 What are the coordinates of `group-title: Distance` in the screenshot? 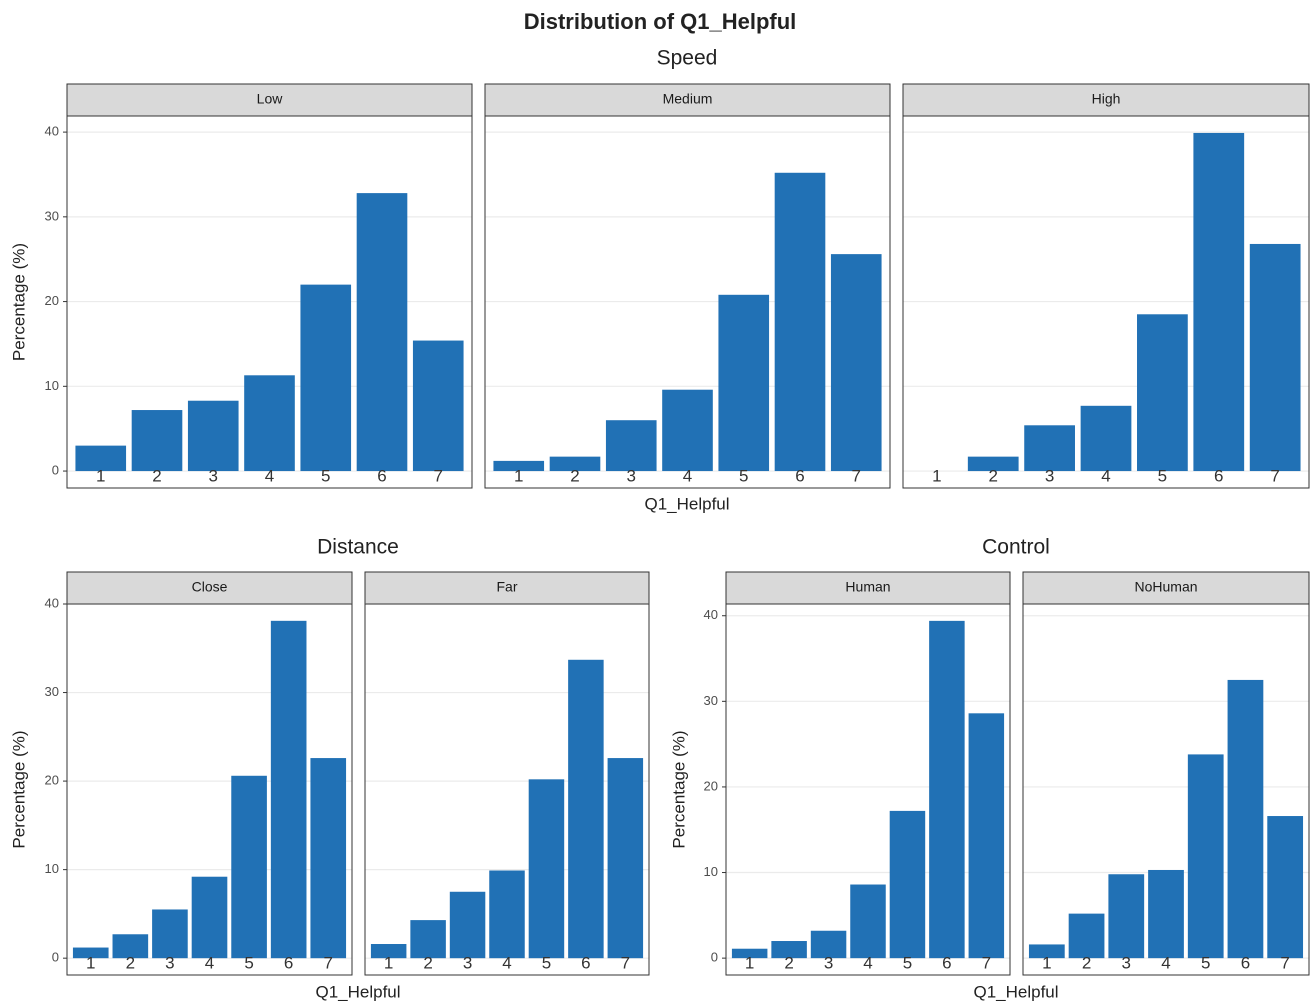 It's located at (358, 547).